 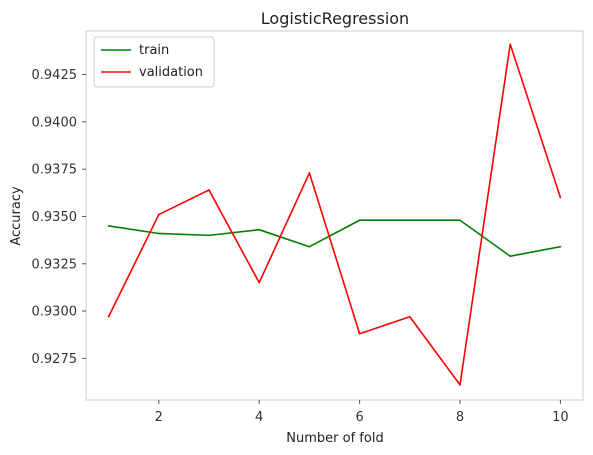 I want to click on x-tick-label: 4, so click(x=259, y=417).